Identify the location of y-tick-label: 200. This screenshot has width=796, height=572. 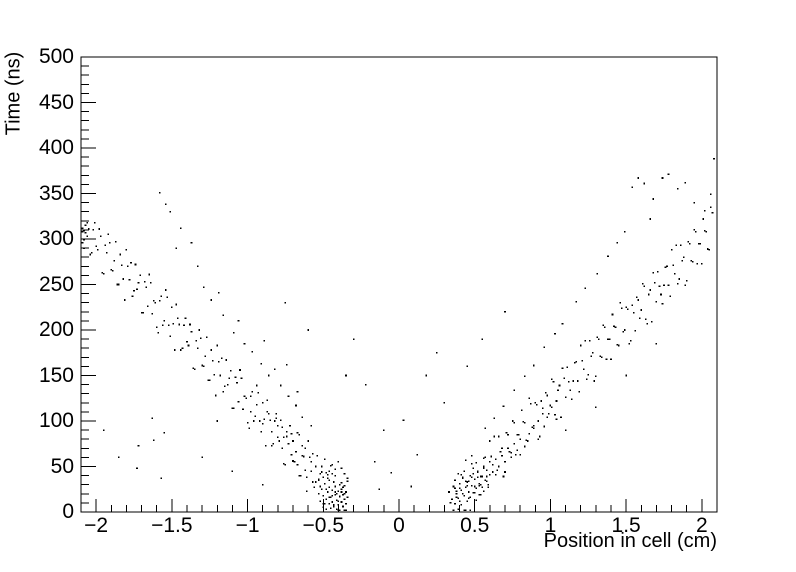
(56, 329).